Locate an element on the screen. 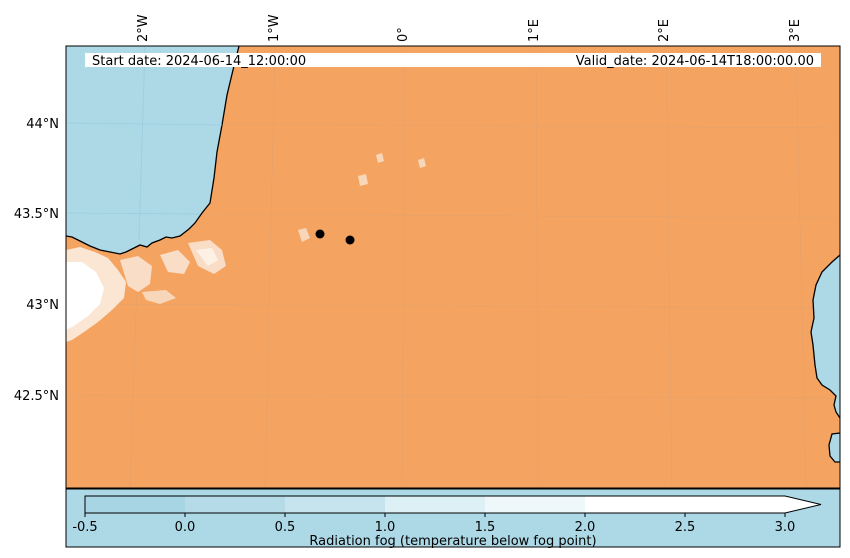 This screenshot has width=850, height=558. cb-tick-label: 2.5 is located at coordinates (685, 527).